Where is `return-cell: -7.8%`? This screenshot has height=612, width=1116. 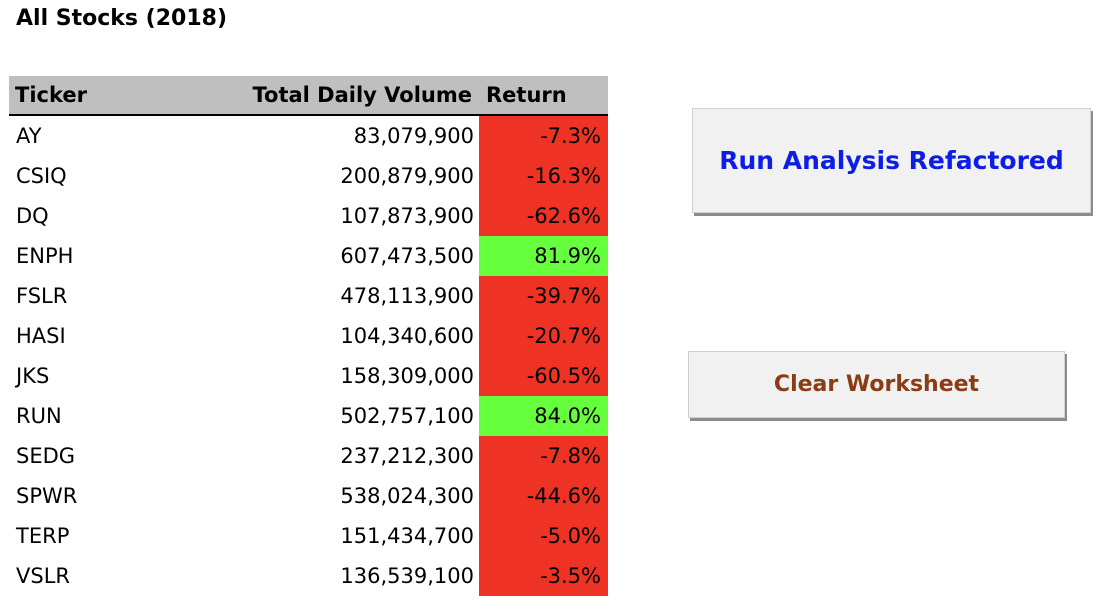 return-cell: -7.8% is located at coordinates (543, 456).